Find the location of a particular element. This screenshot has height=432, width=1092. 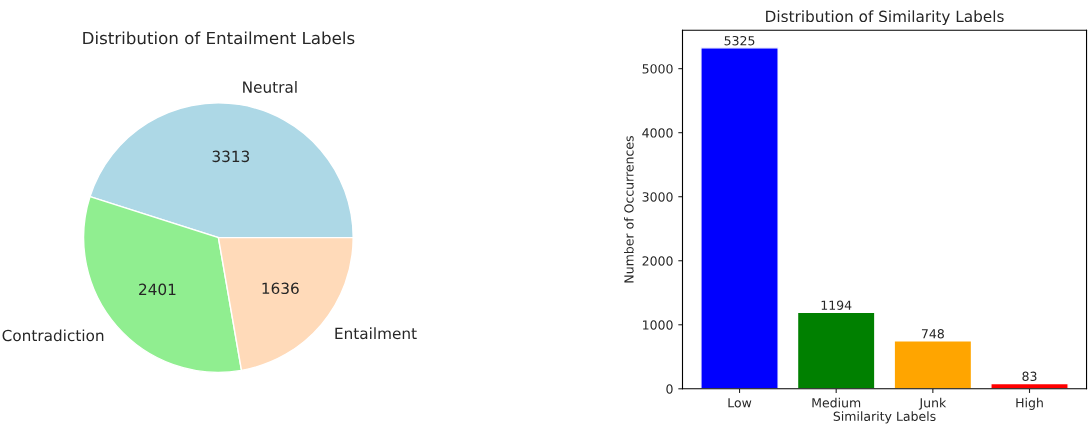

x-tick-label: Junk is located at coordinates (932, 403).